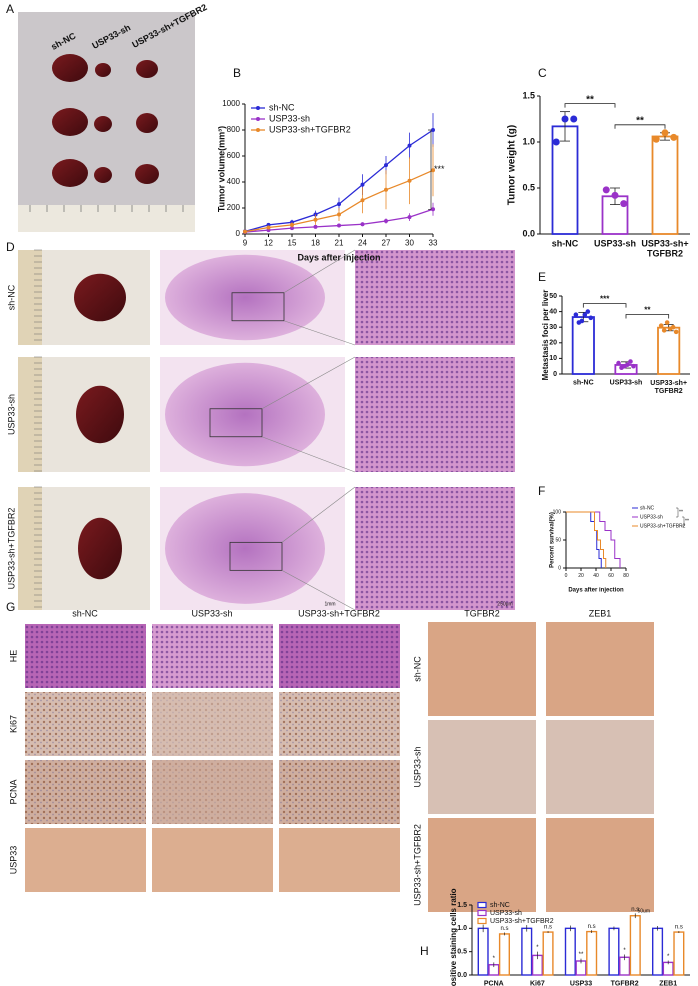 The image size is (698, 986). What do you see at coordinates (106, 122) in the screenshot?
I see `tumor-photo` at bounding box center [106, 122].